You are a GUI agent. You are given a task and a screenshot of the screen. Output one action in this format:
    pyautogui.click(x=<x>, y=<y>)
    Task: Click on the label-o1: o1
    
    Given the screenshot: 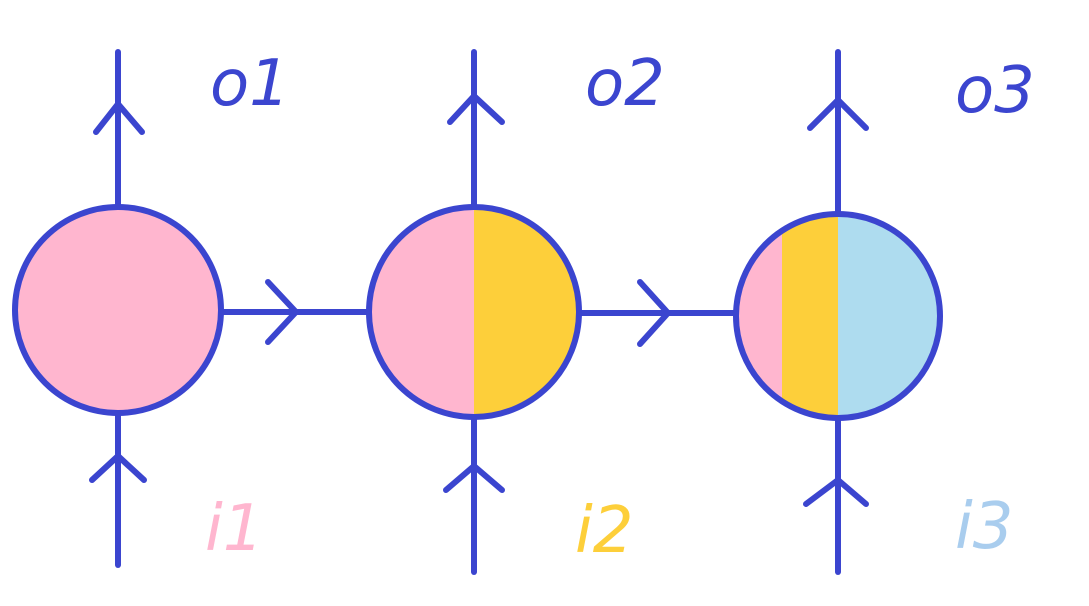 What is the action you would take?
    pyautogui.click(x=250, y=84)
    